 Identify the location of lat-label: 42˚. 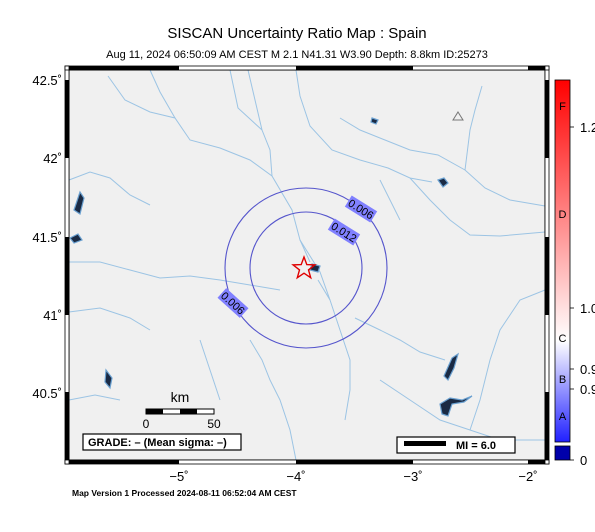
(52, 158).